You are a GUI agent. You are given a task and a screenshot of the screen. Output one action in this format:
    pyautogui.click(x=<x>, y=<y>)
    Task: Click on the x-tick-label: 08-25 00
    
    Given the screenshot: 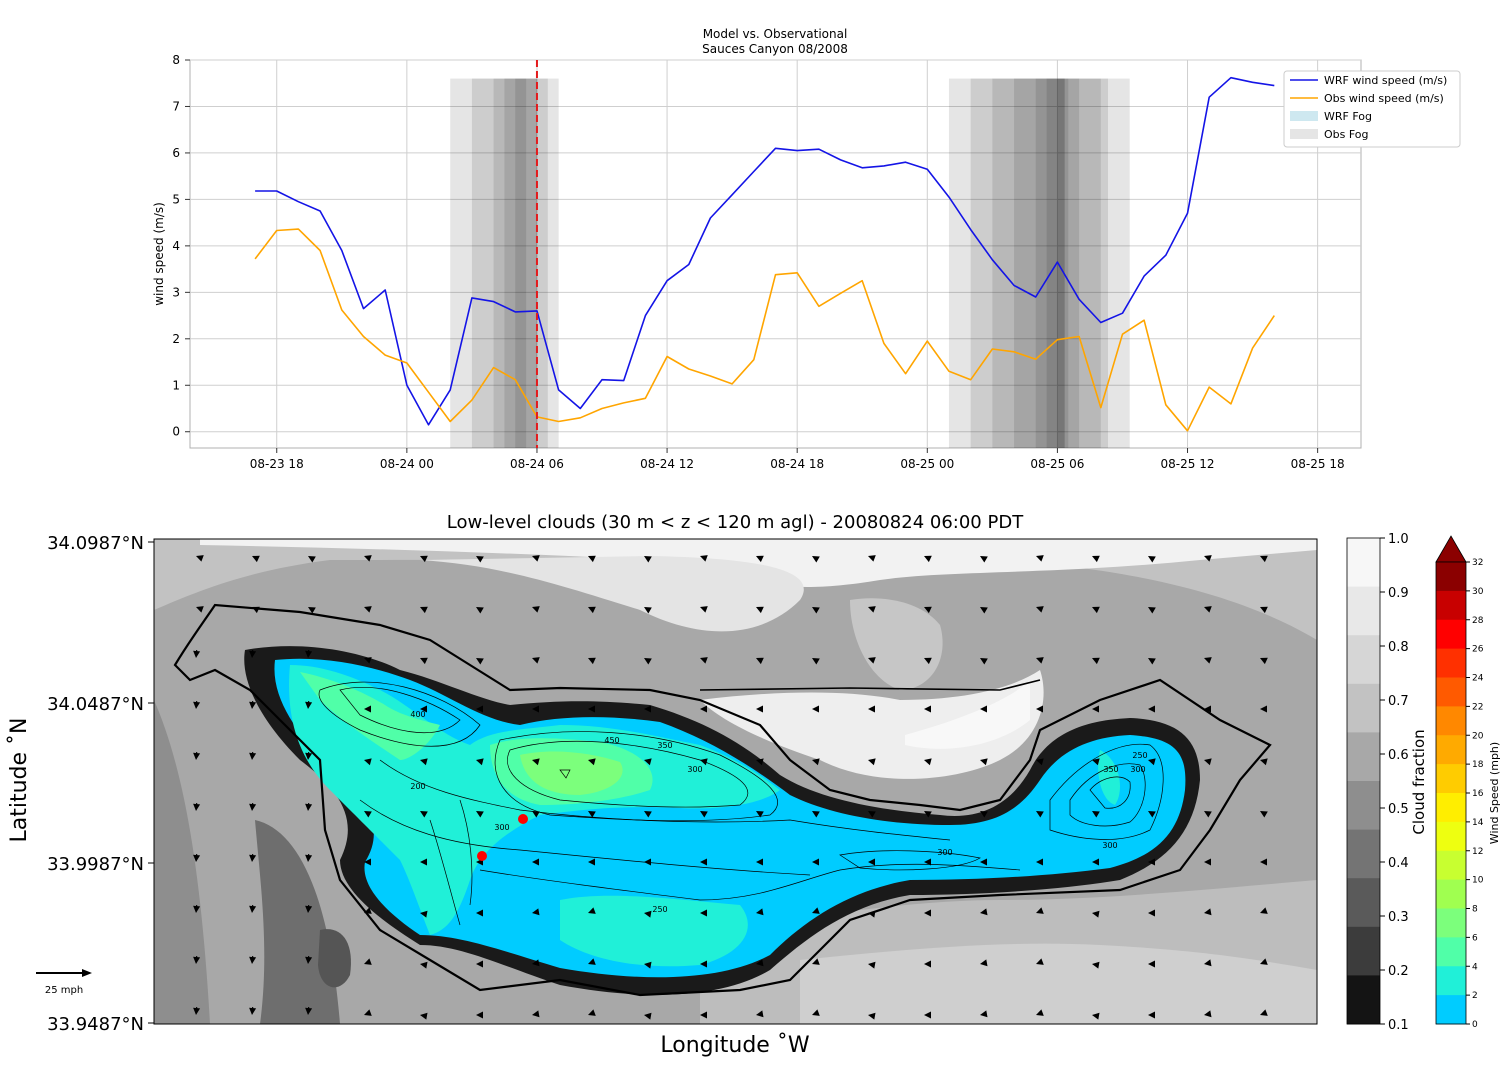 What is the action you would take?
    pyautogui.click(x=927, y=464)
    